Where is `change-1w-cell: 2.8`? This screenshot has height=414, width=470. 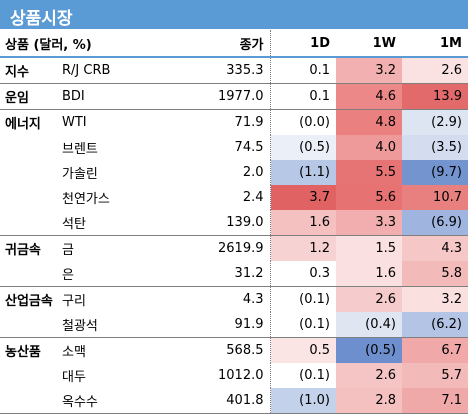
change-1w-cell: 2.8 is located at coordinates (369, 401).